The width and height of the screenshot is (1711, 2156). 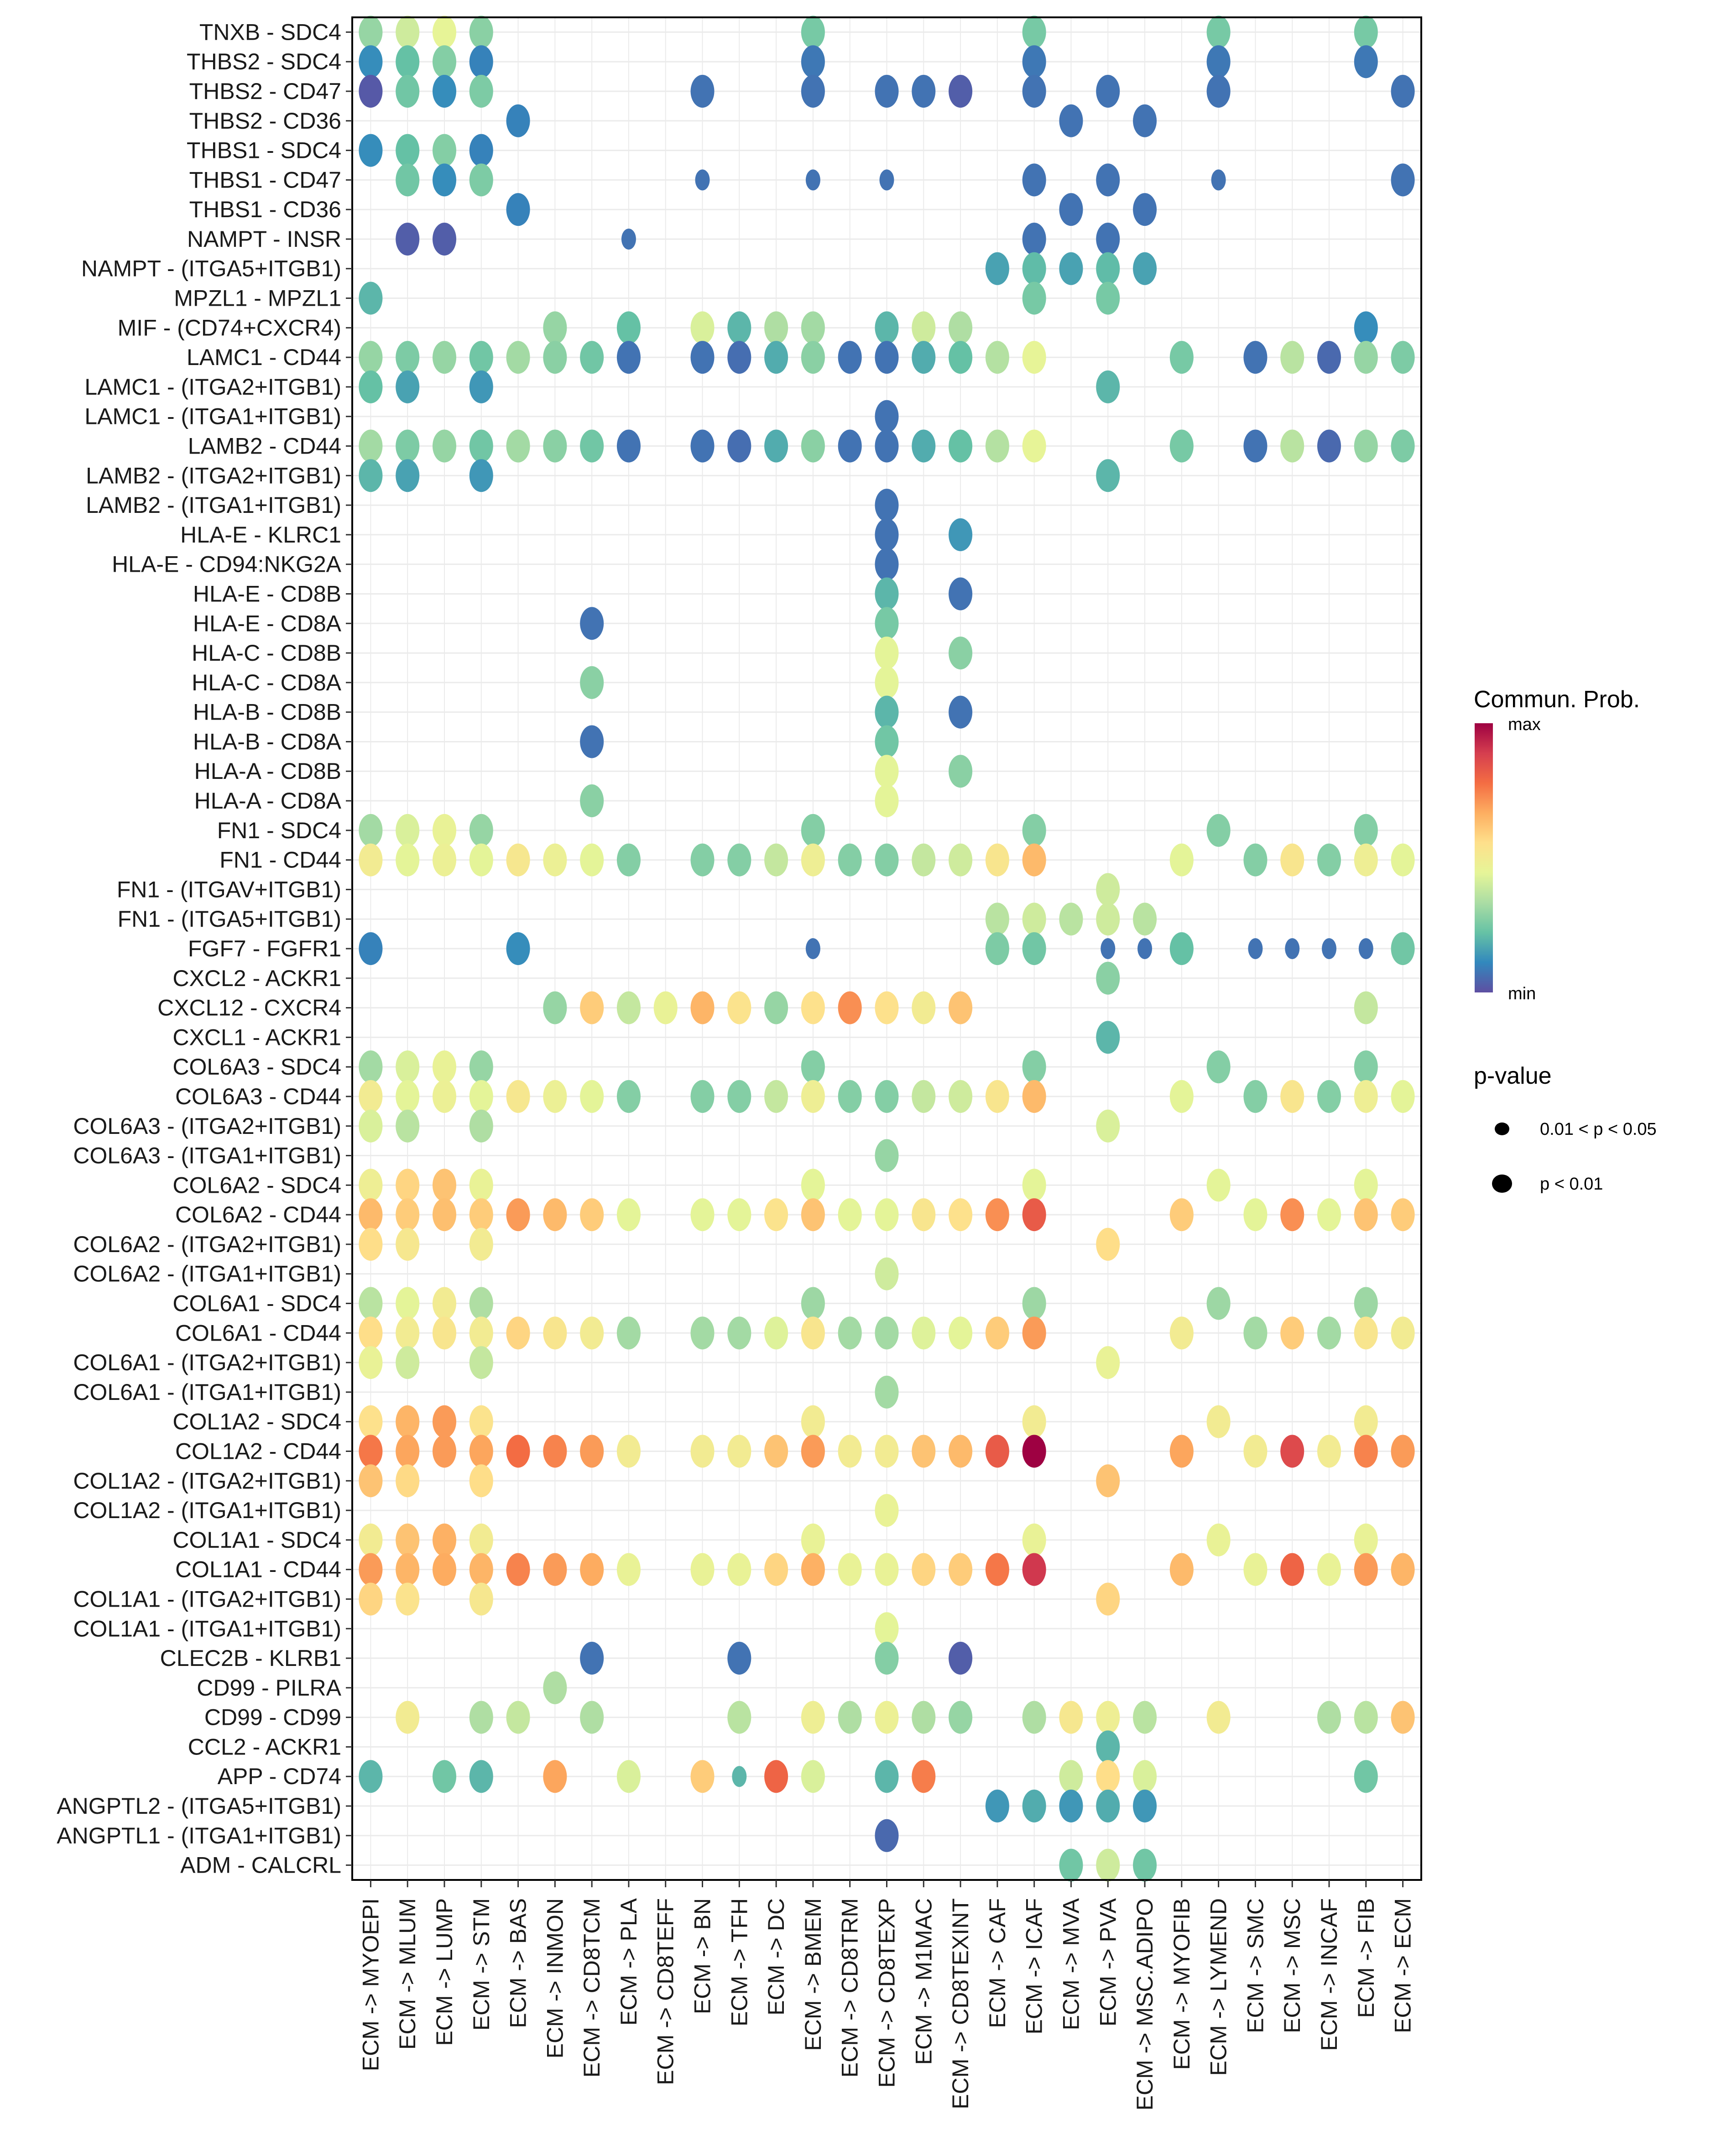 What do you see at coordinates (212, 387) in the screenshot?
I see `y-tick-label: LAMC1 - (ITGA2+ITGB1)` at bounding box center [212, 387].